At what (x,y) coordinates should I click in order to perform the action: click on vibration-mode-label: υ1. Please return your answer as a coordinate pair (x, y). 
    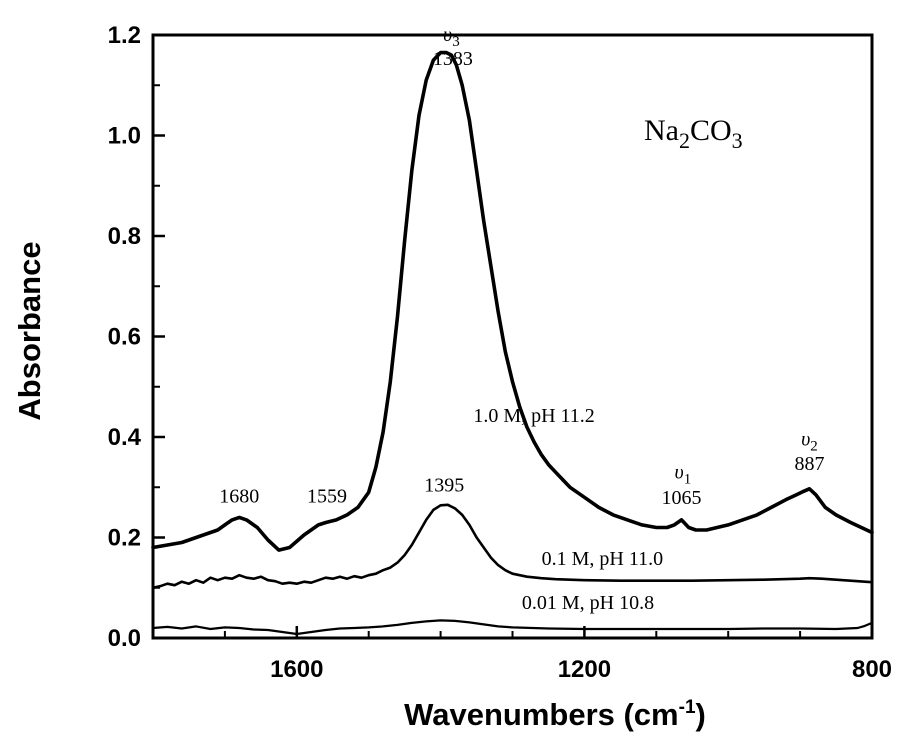
    Looking at the image, I should click on (683, 475).